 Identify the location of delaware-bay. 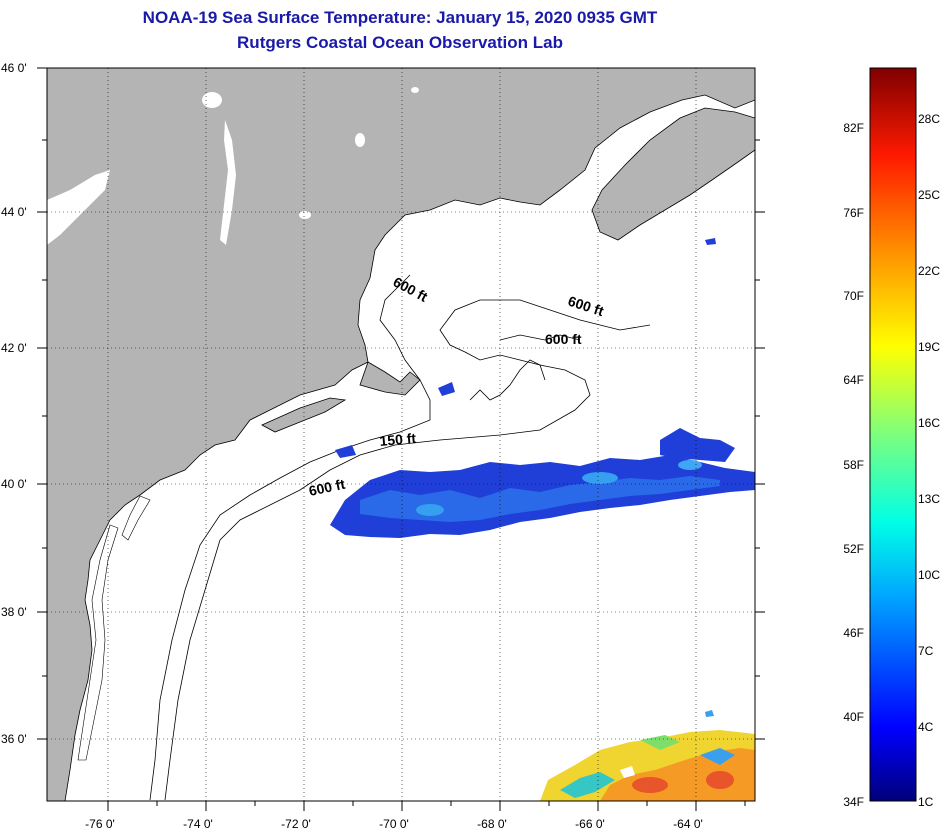
(136, 518).